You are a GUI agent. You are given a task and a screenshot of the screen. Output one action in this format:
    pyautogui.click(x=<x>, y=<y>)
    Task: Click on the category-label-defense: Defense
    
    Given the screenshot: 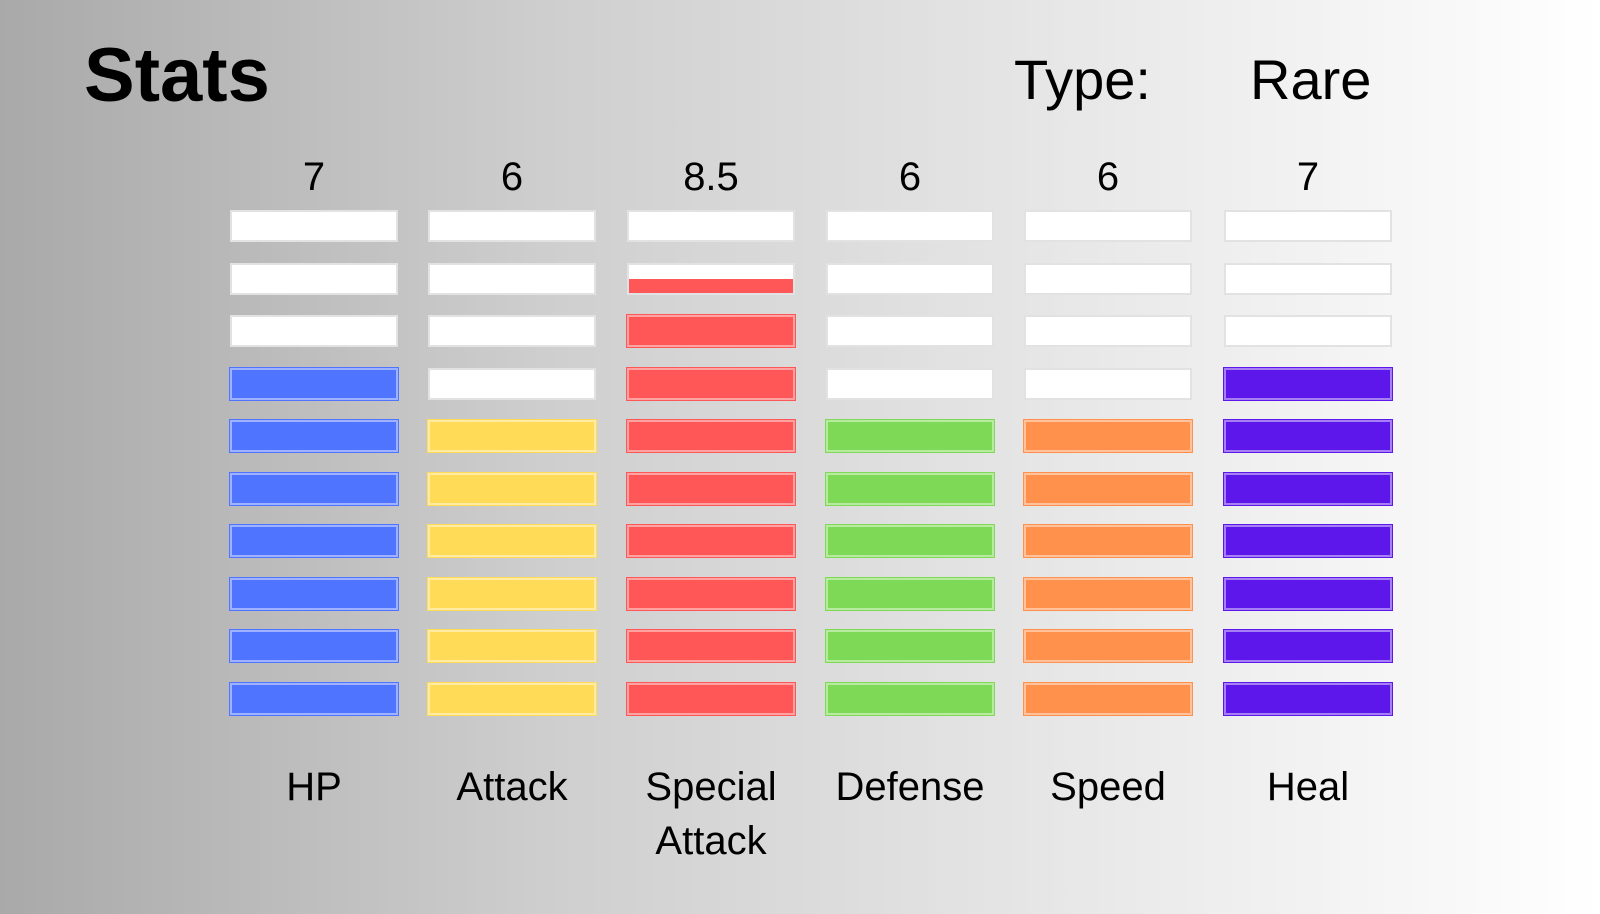 What is the action you would take?
    pyautogui.click(x=910, y=787)
    